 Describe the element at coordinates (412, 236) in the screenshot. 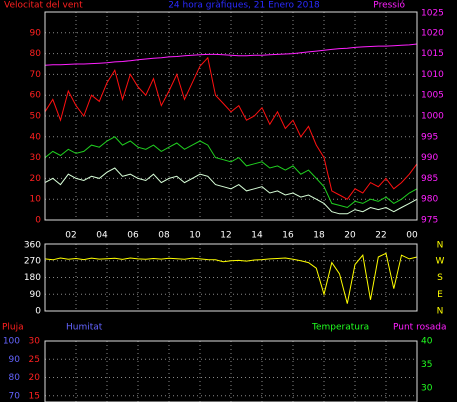

I see `x-tick-label: 00` at that location.